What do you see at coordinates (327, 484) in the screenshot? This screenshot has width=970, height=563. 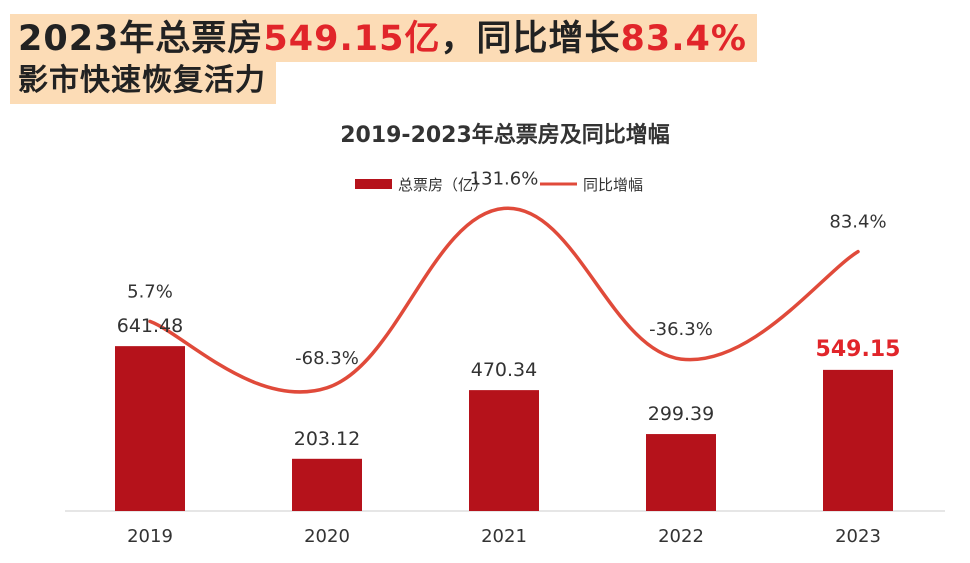 I see `bar-2020` at bounding box center [327, 484].